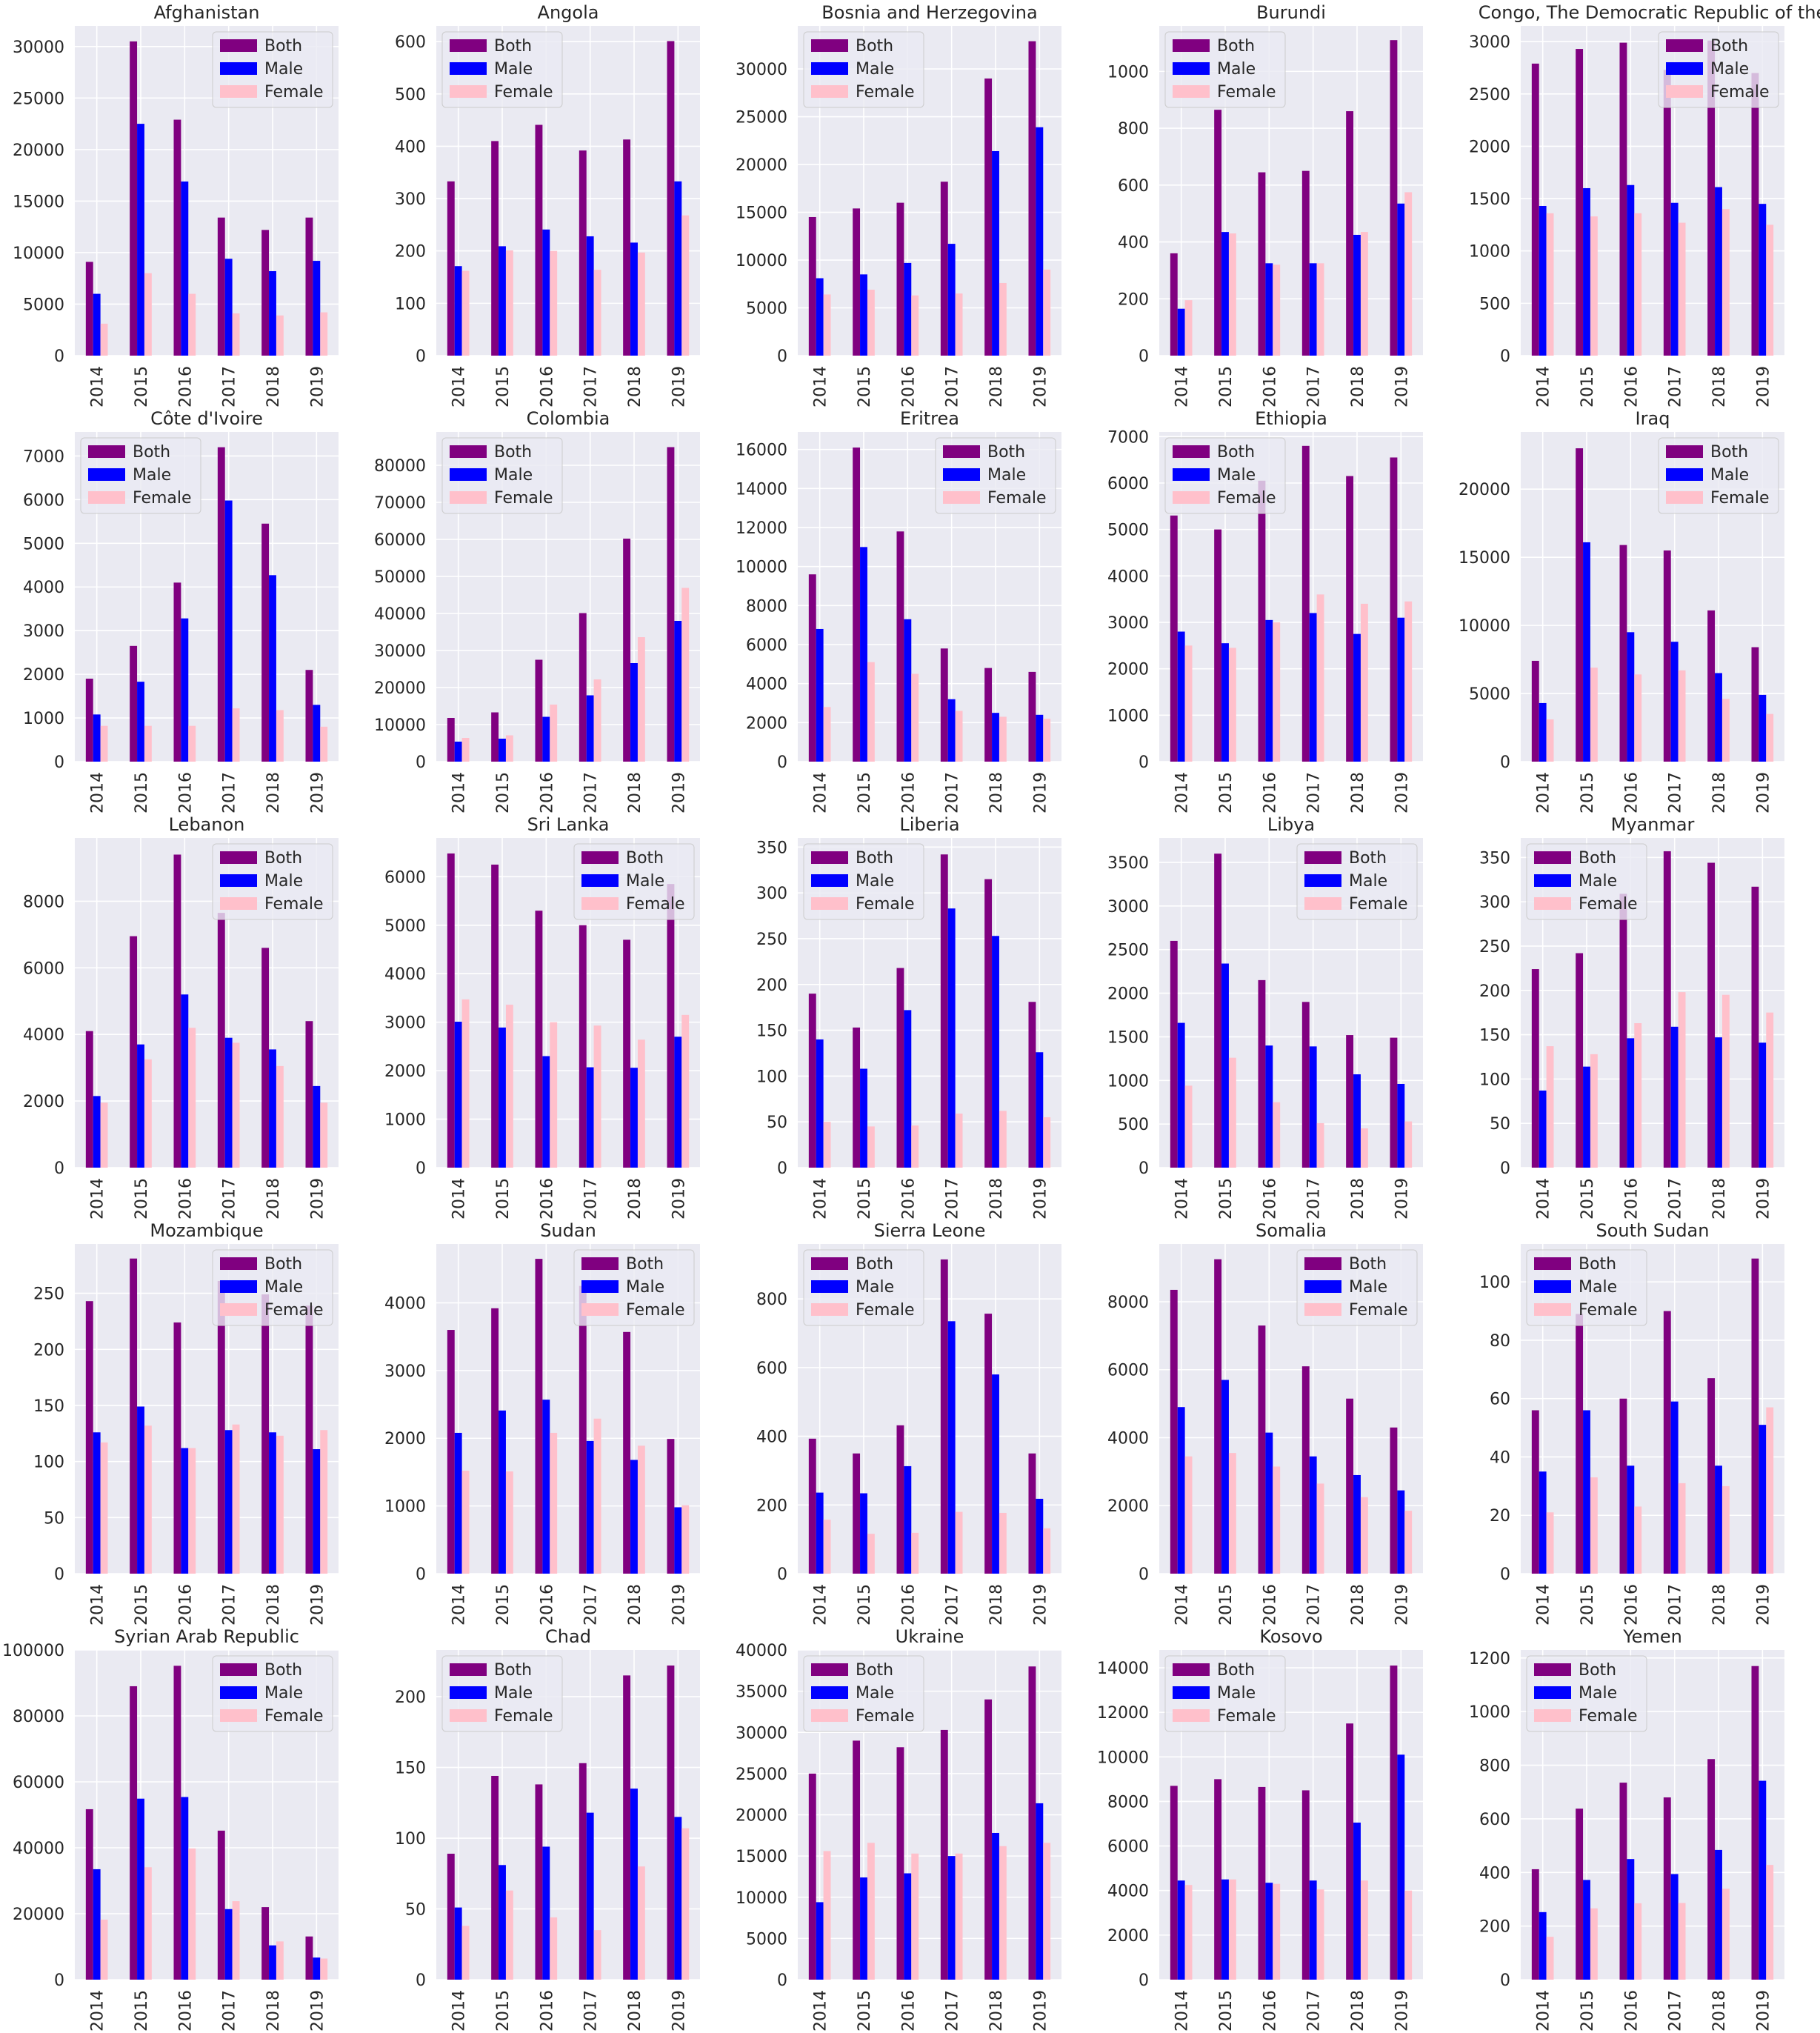  Describe the element at coordinates (400, 503) in the screenshot. I see `y-tick-label: 70000` at that location.